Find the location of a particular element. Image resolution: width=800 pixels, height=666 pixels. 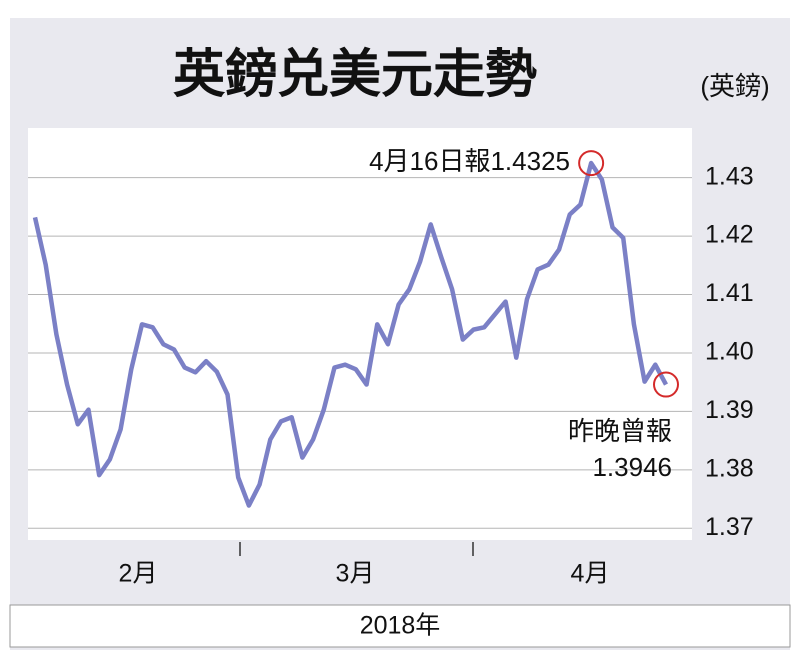

unit-label: (英鎊) is located at coordinates (734, 86).